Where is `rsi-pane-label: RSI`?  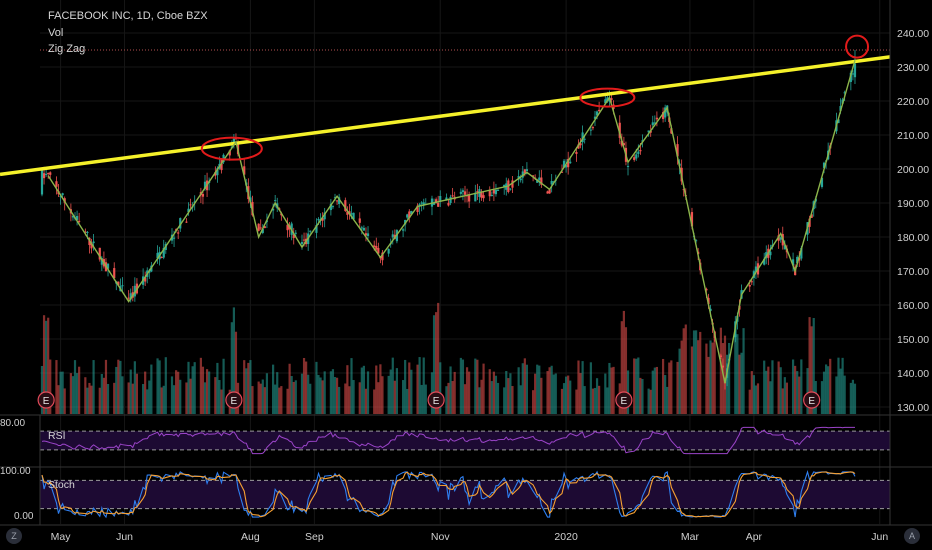
rsi-pane-label: RSI is located at coordinates (57, 436).